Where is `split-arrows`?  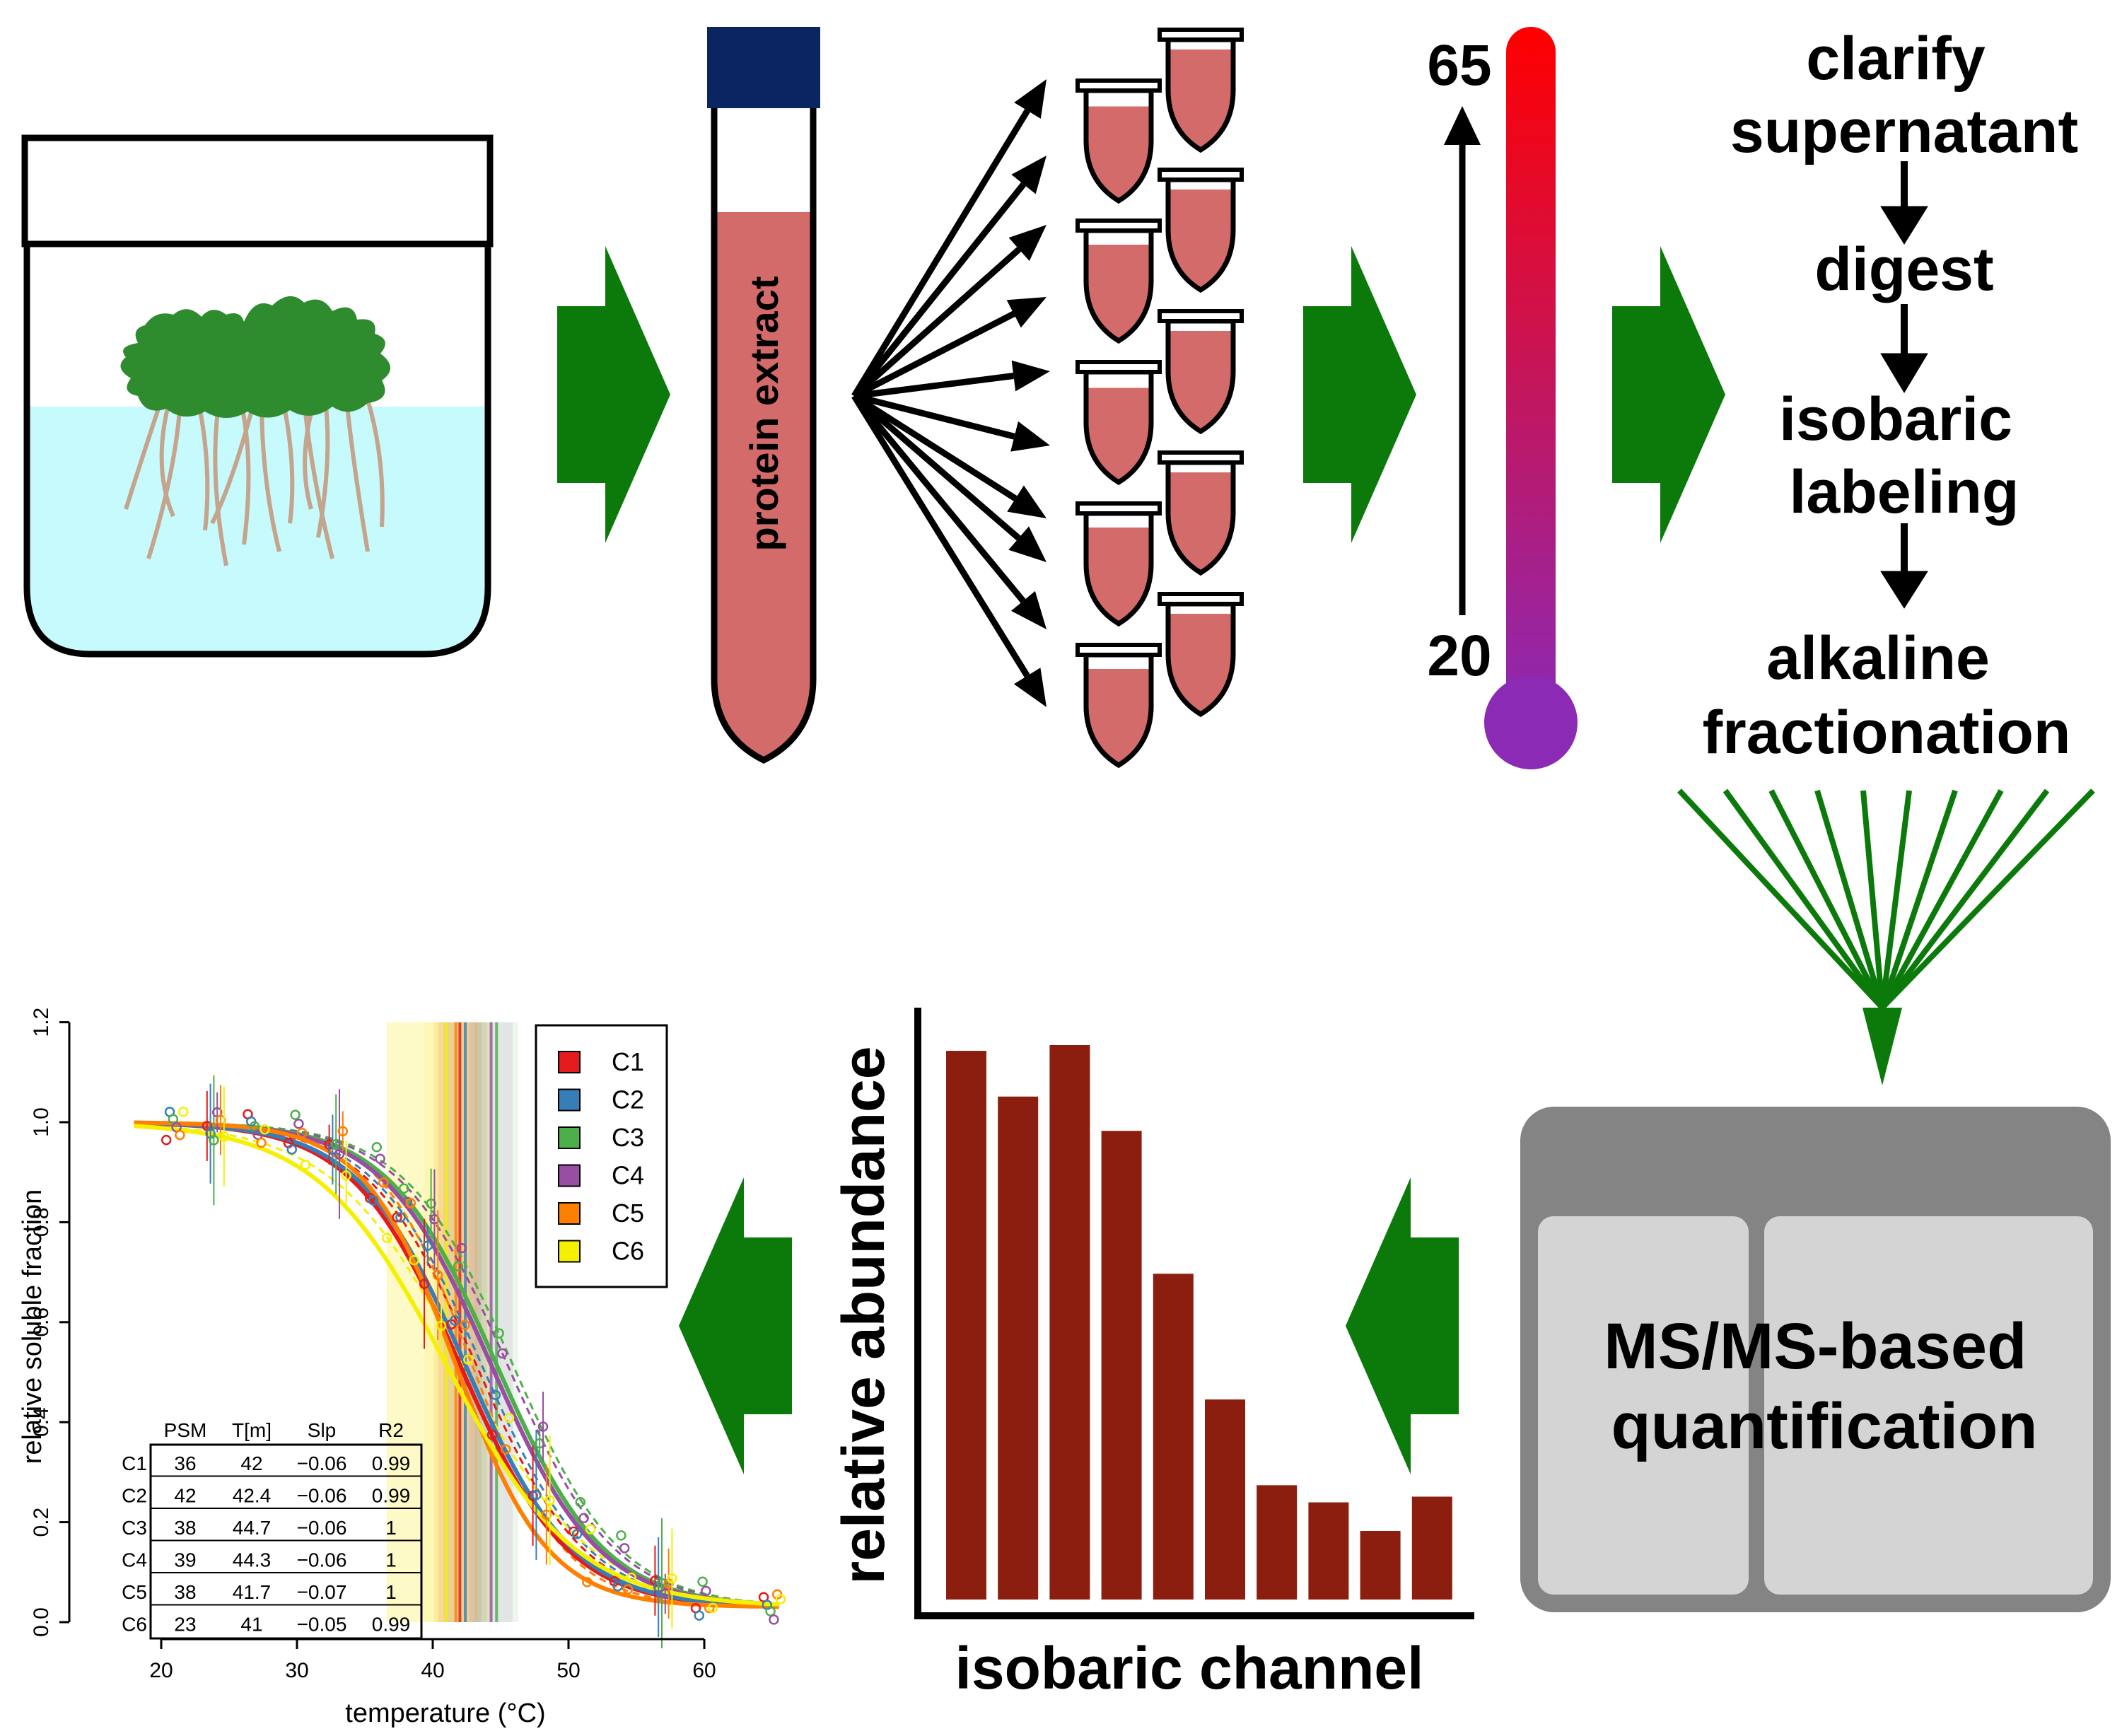 split-arrows is located at coordinates (951, 393).